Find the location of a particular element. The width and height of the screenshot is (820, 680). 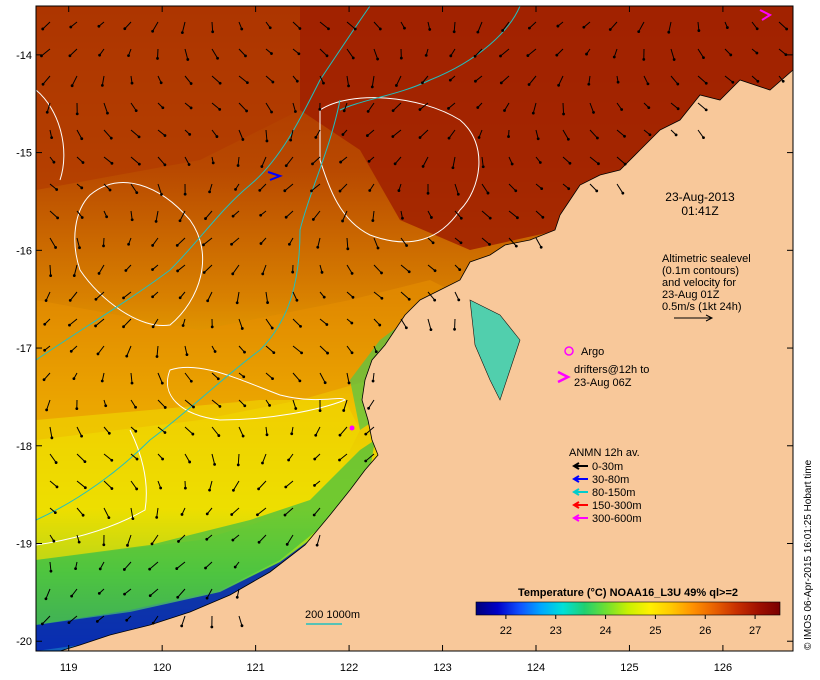

drifter-marker-ne is located at coordinates (766, 15).